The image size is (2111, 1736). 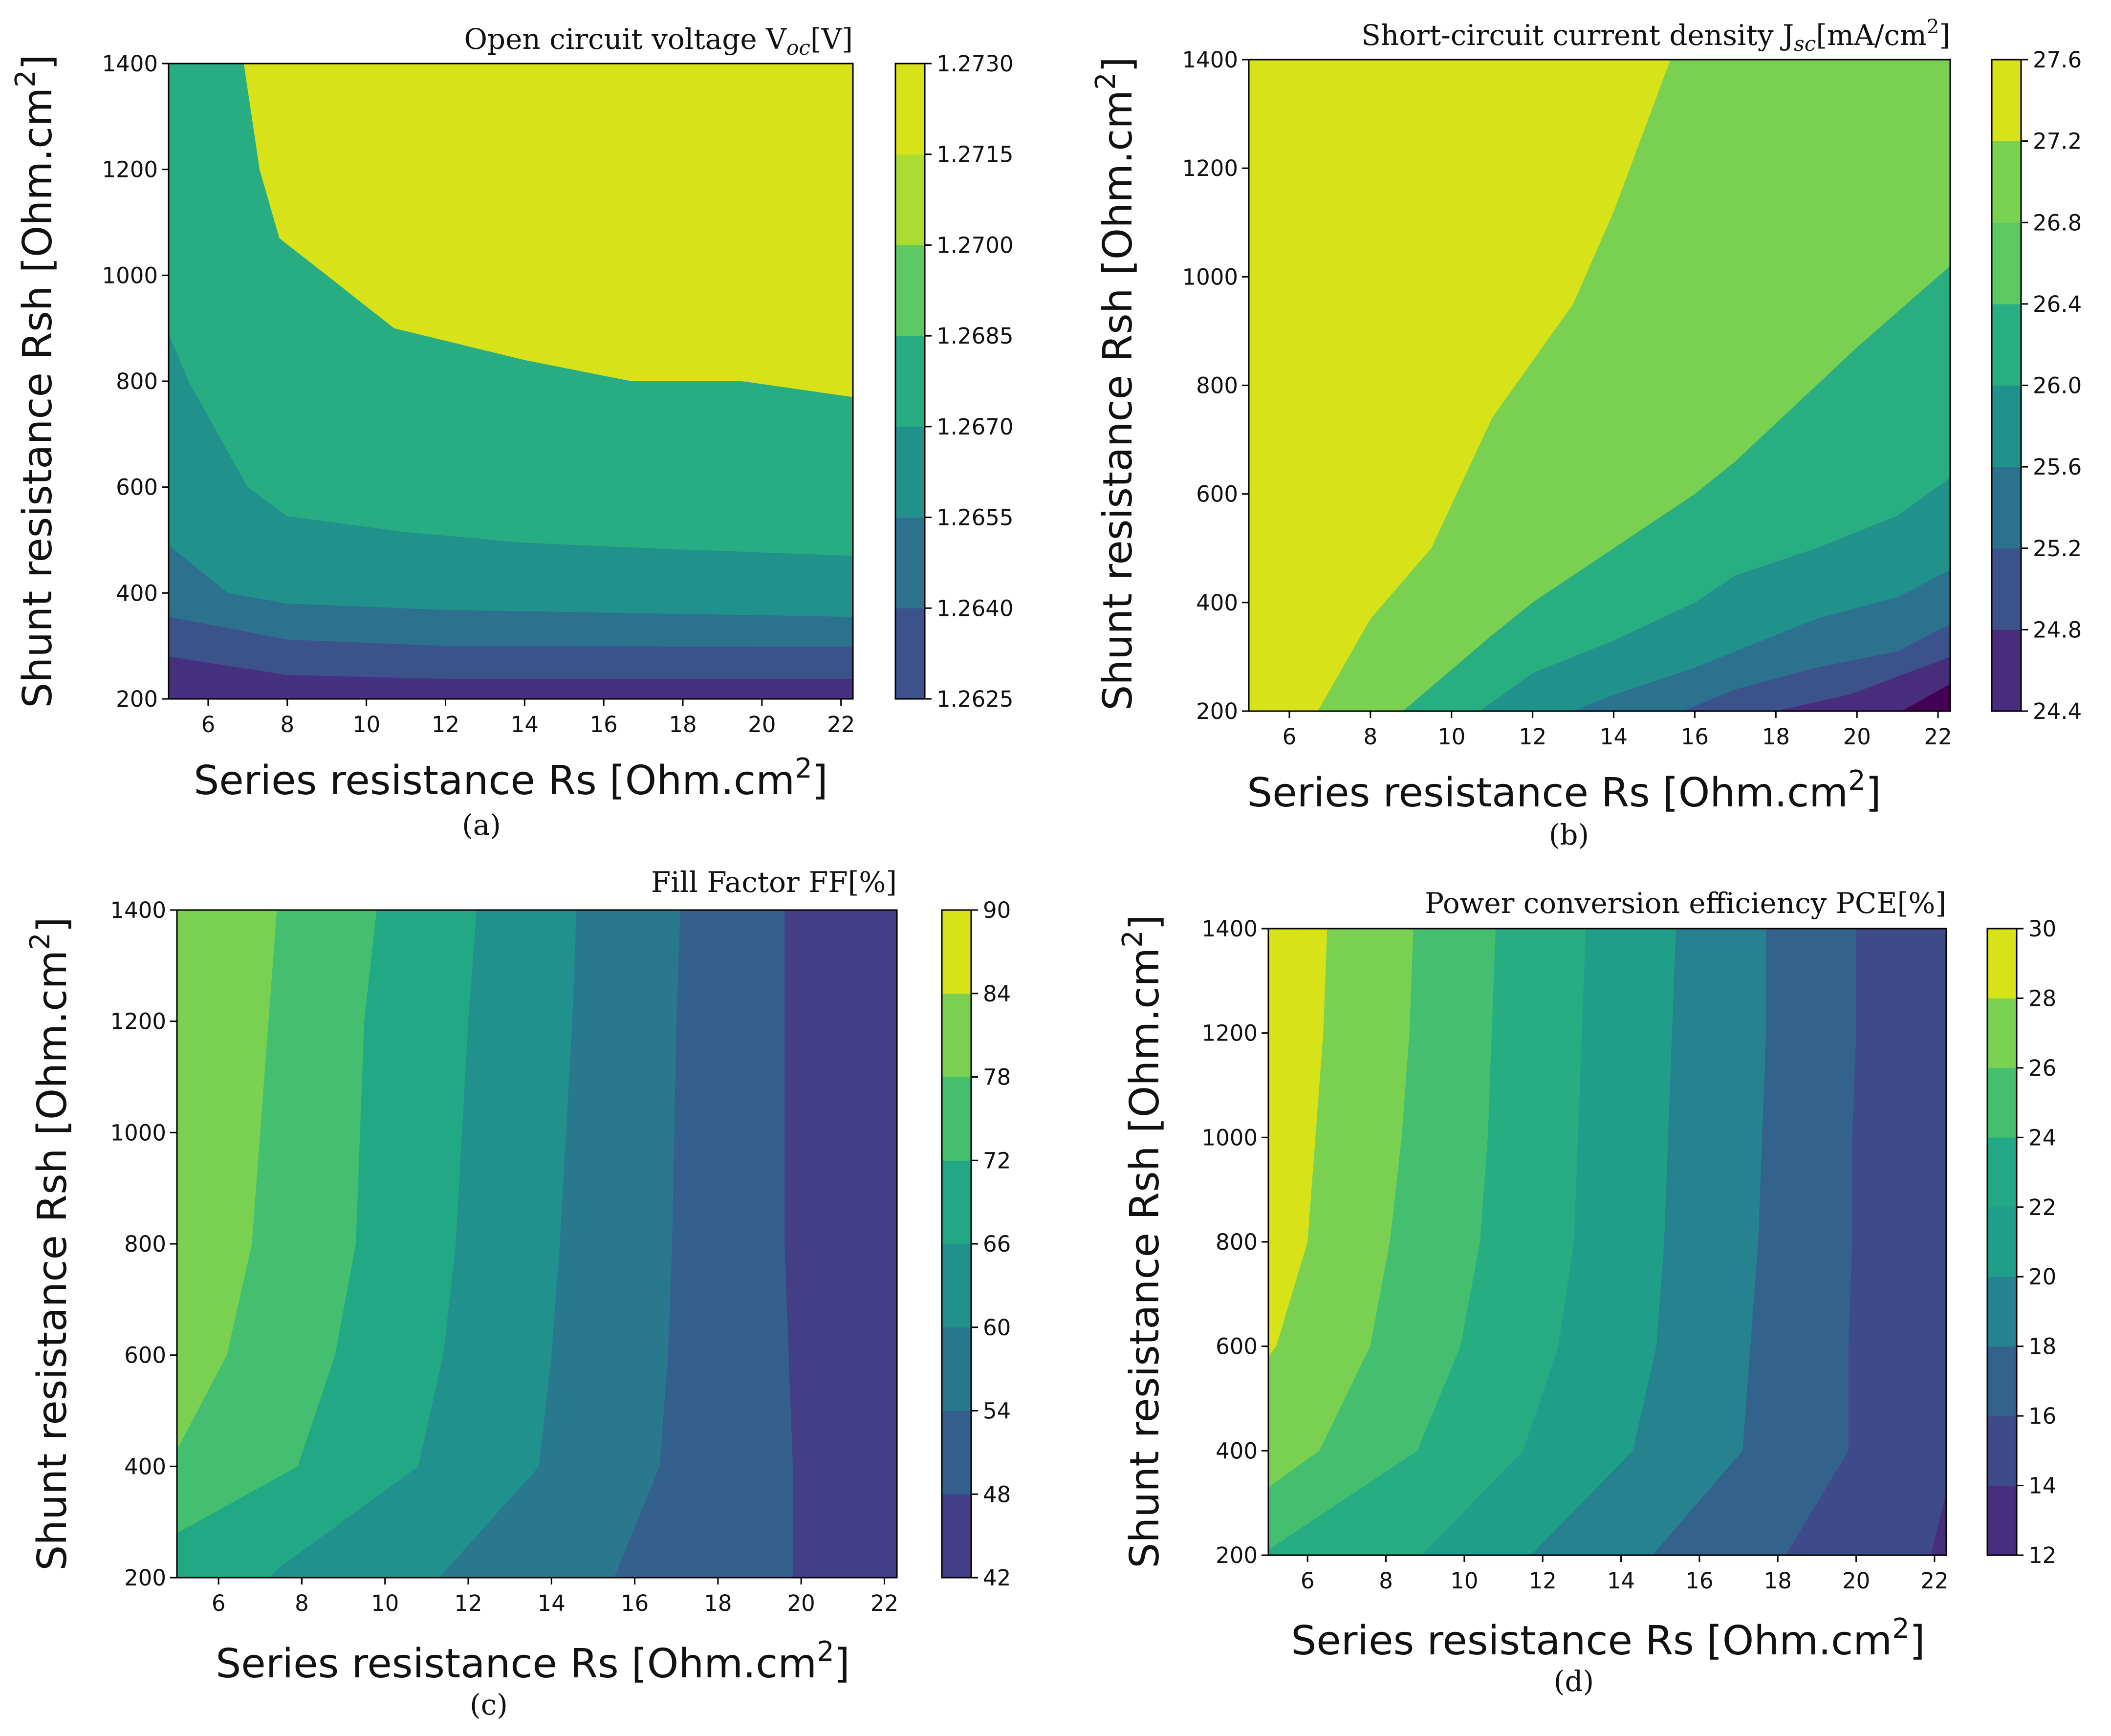 What do you see at coordinates (2057, 223) in the screenshot?
I see `colorbar-tick-label: 26.8` at bounding box center [2057, 223].